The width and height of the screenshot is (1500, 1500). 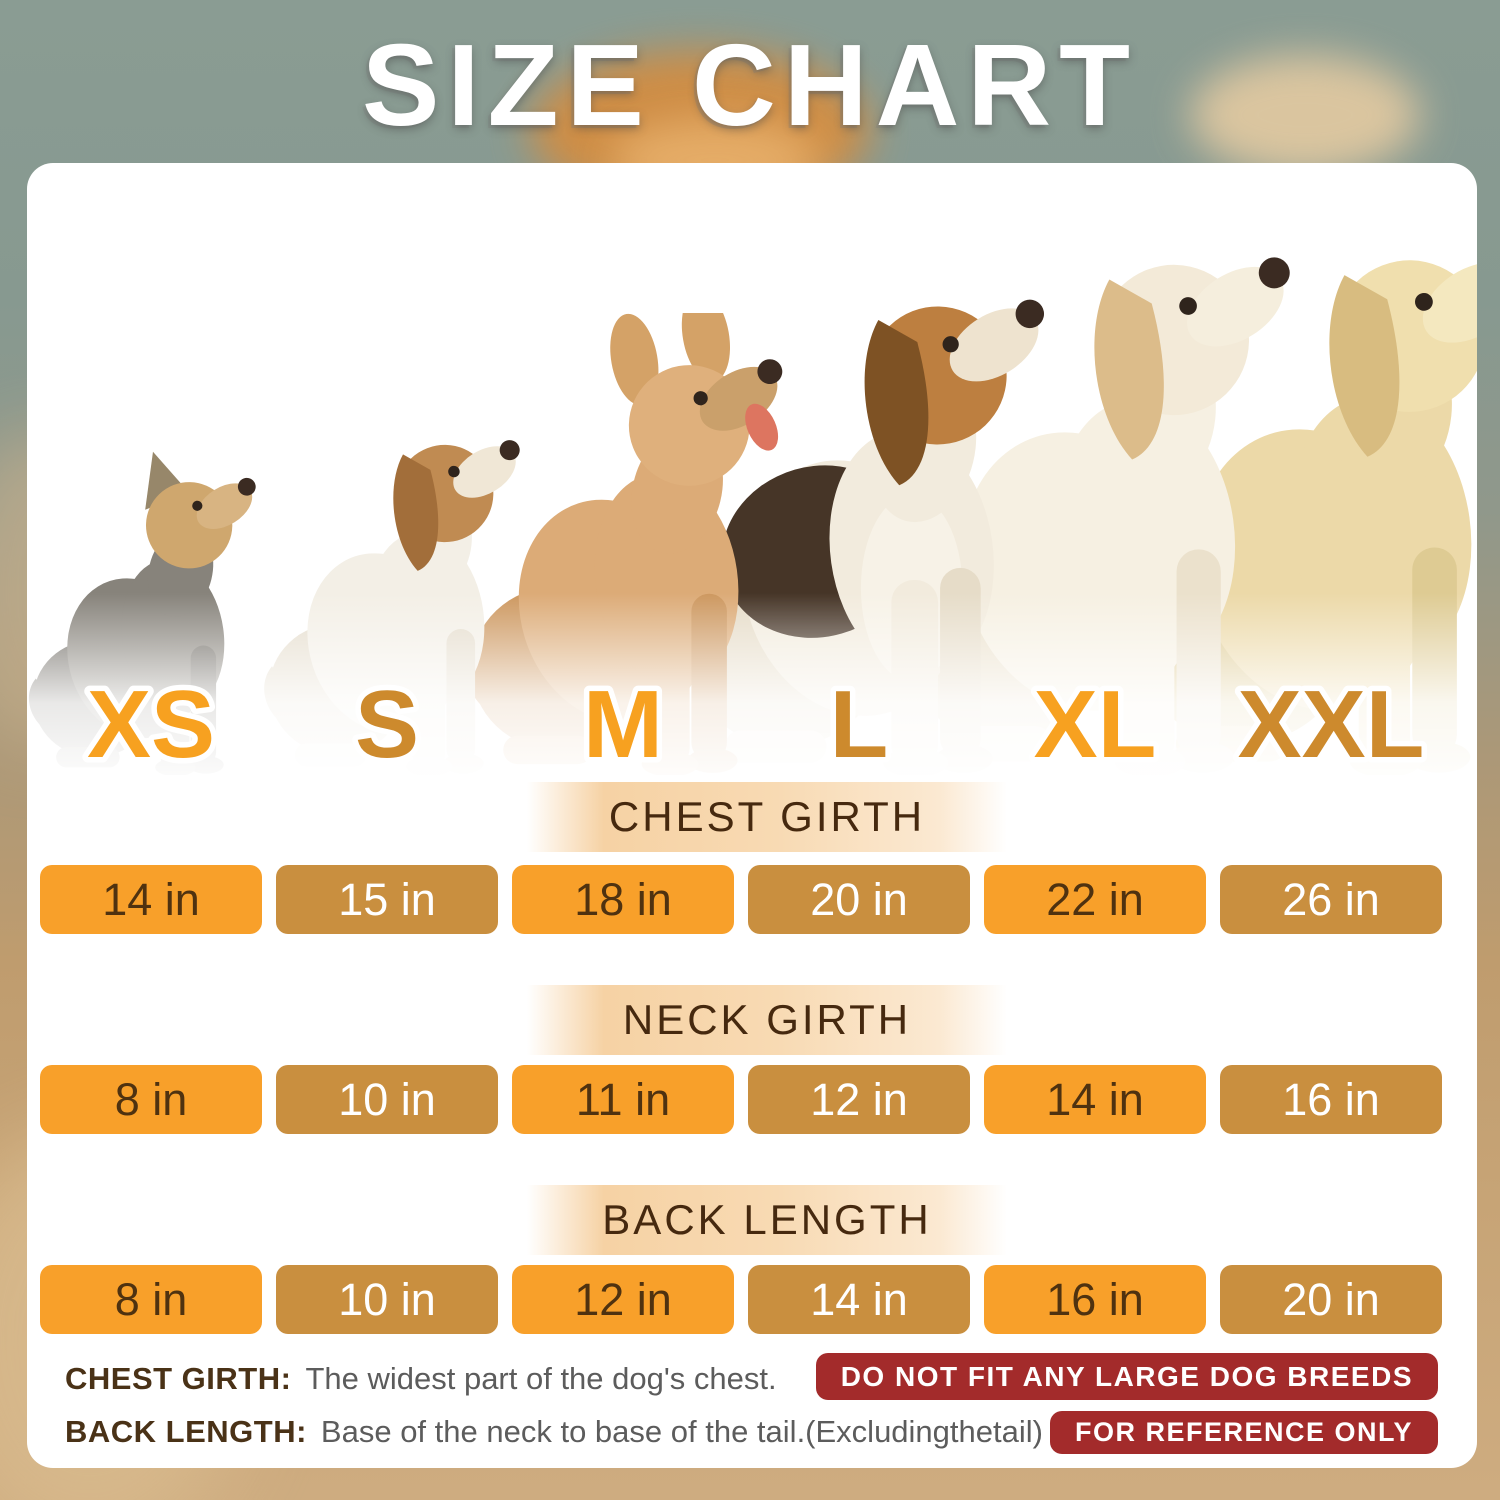 I want to click on back-length-value-m: 12 in, so click(x=623, y=1299).